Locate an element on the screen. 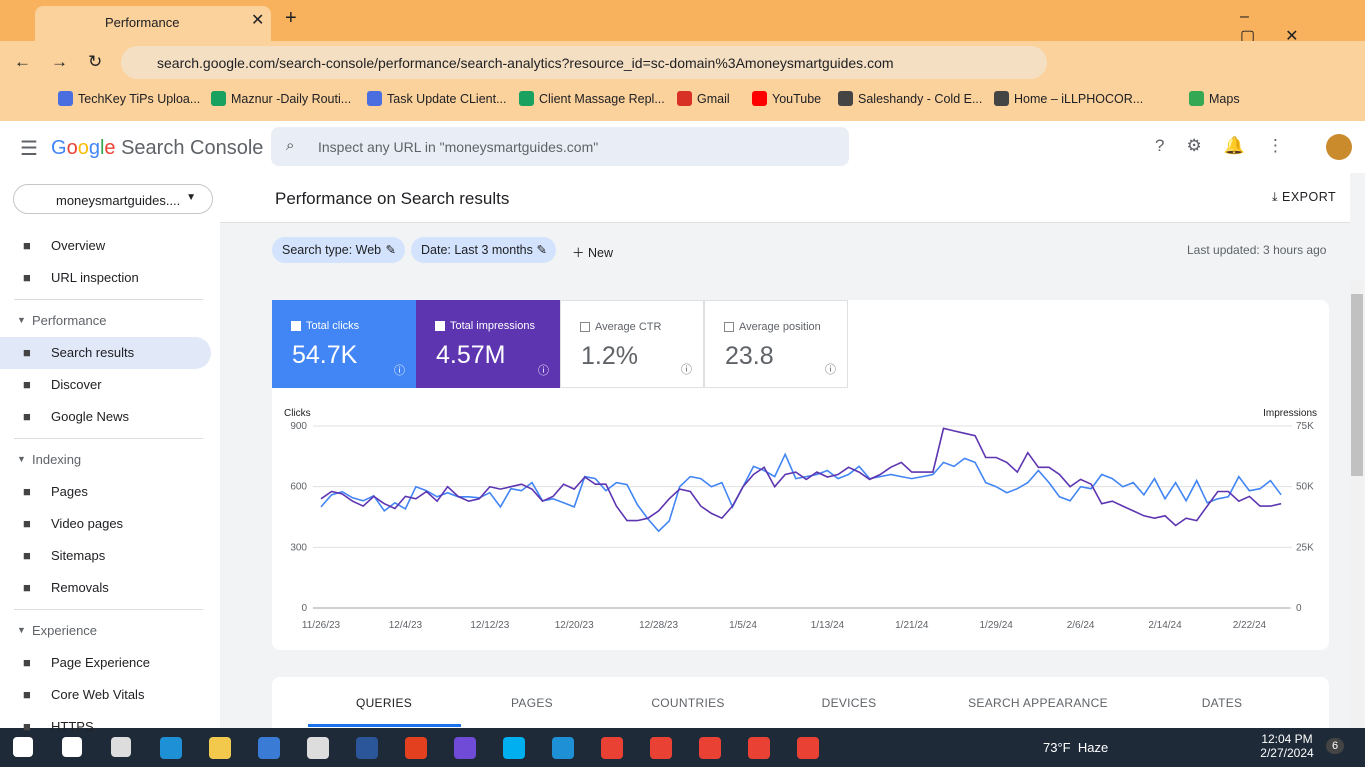 The height and width of the screenshot is (767, 1365). menu-button: ☰ is located at coordinates (29, 149).